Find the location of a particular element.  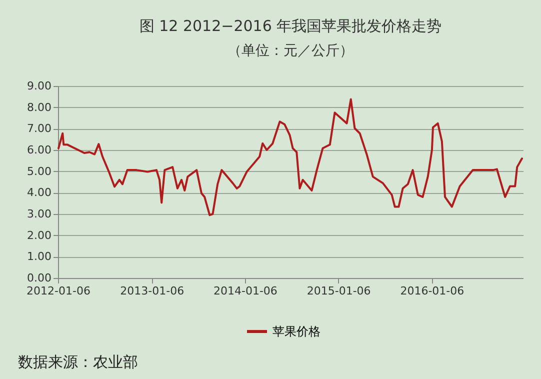

x-tick-label: 2012-01-06 is located at coordinates (58, 291).